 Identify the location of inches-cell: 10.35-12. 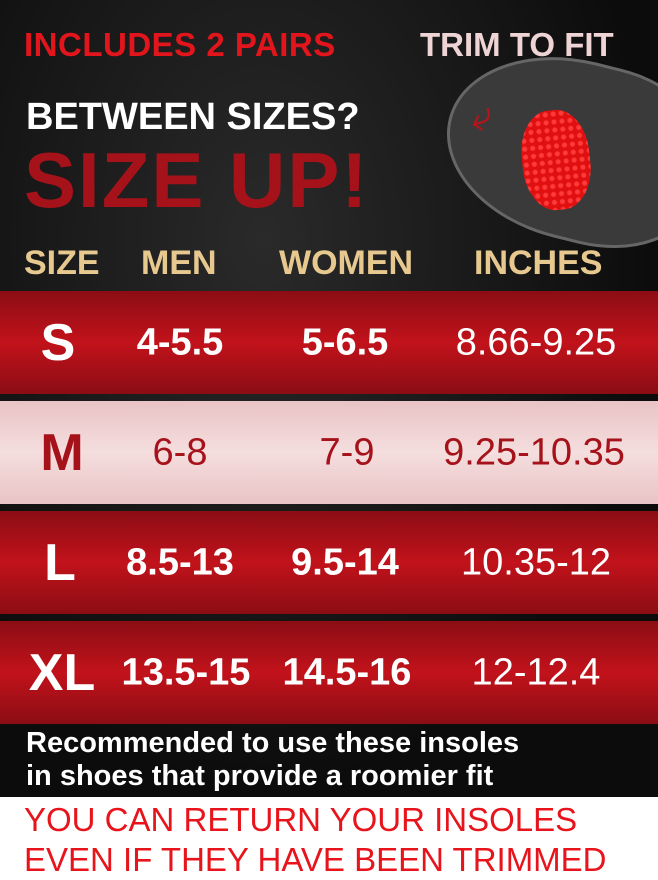
(536, 562).